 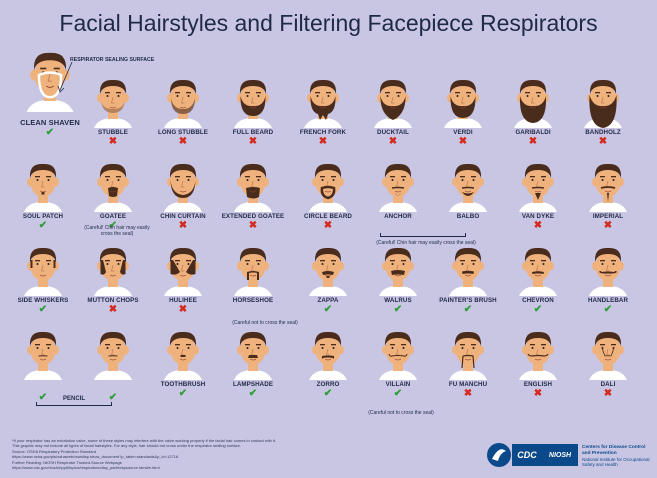 What do you see at coordinates (468, 216) in the screenshot?
I see `hairstyle-label: BALBO` at bounding box center [468, 216].